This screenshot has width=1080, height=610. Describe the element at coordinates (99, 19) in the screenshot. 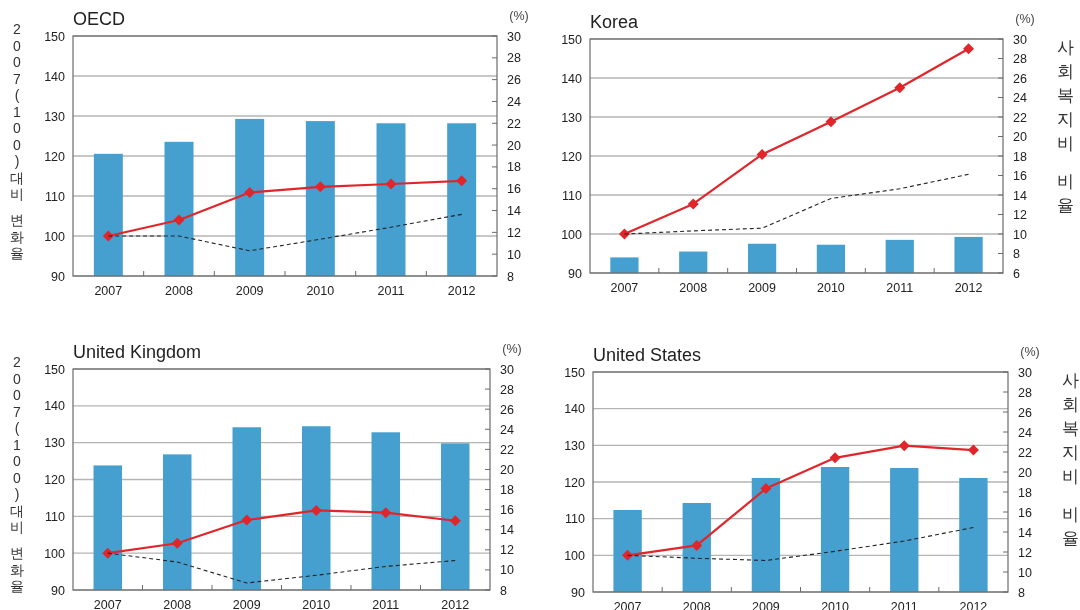

I see `chart-title: OECD` at that location.